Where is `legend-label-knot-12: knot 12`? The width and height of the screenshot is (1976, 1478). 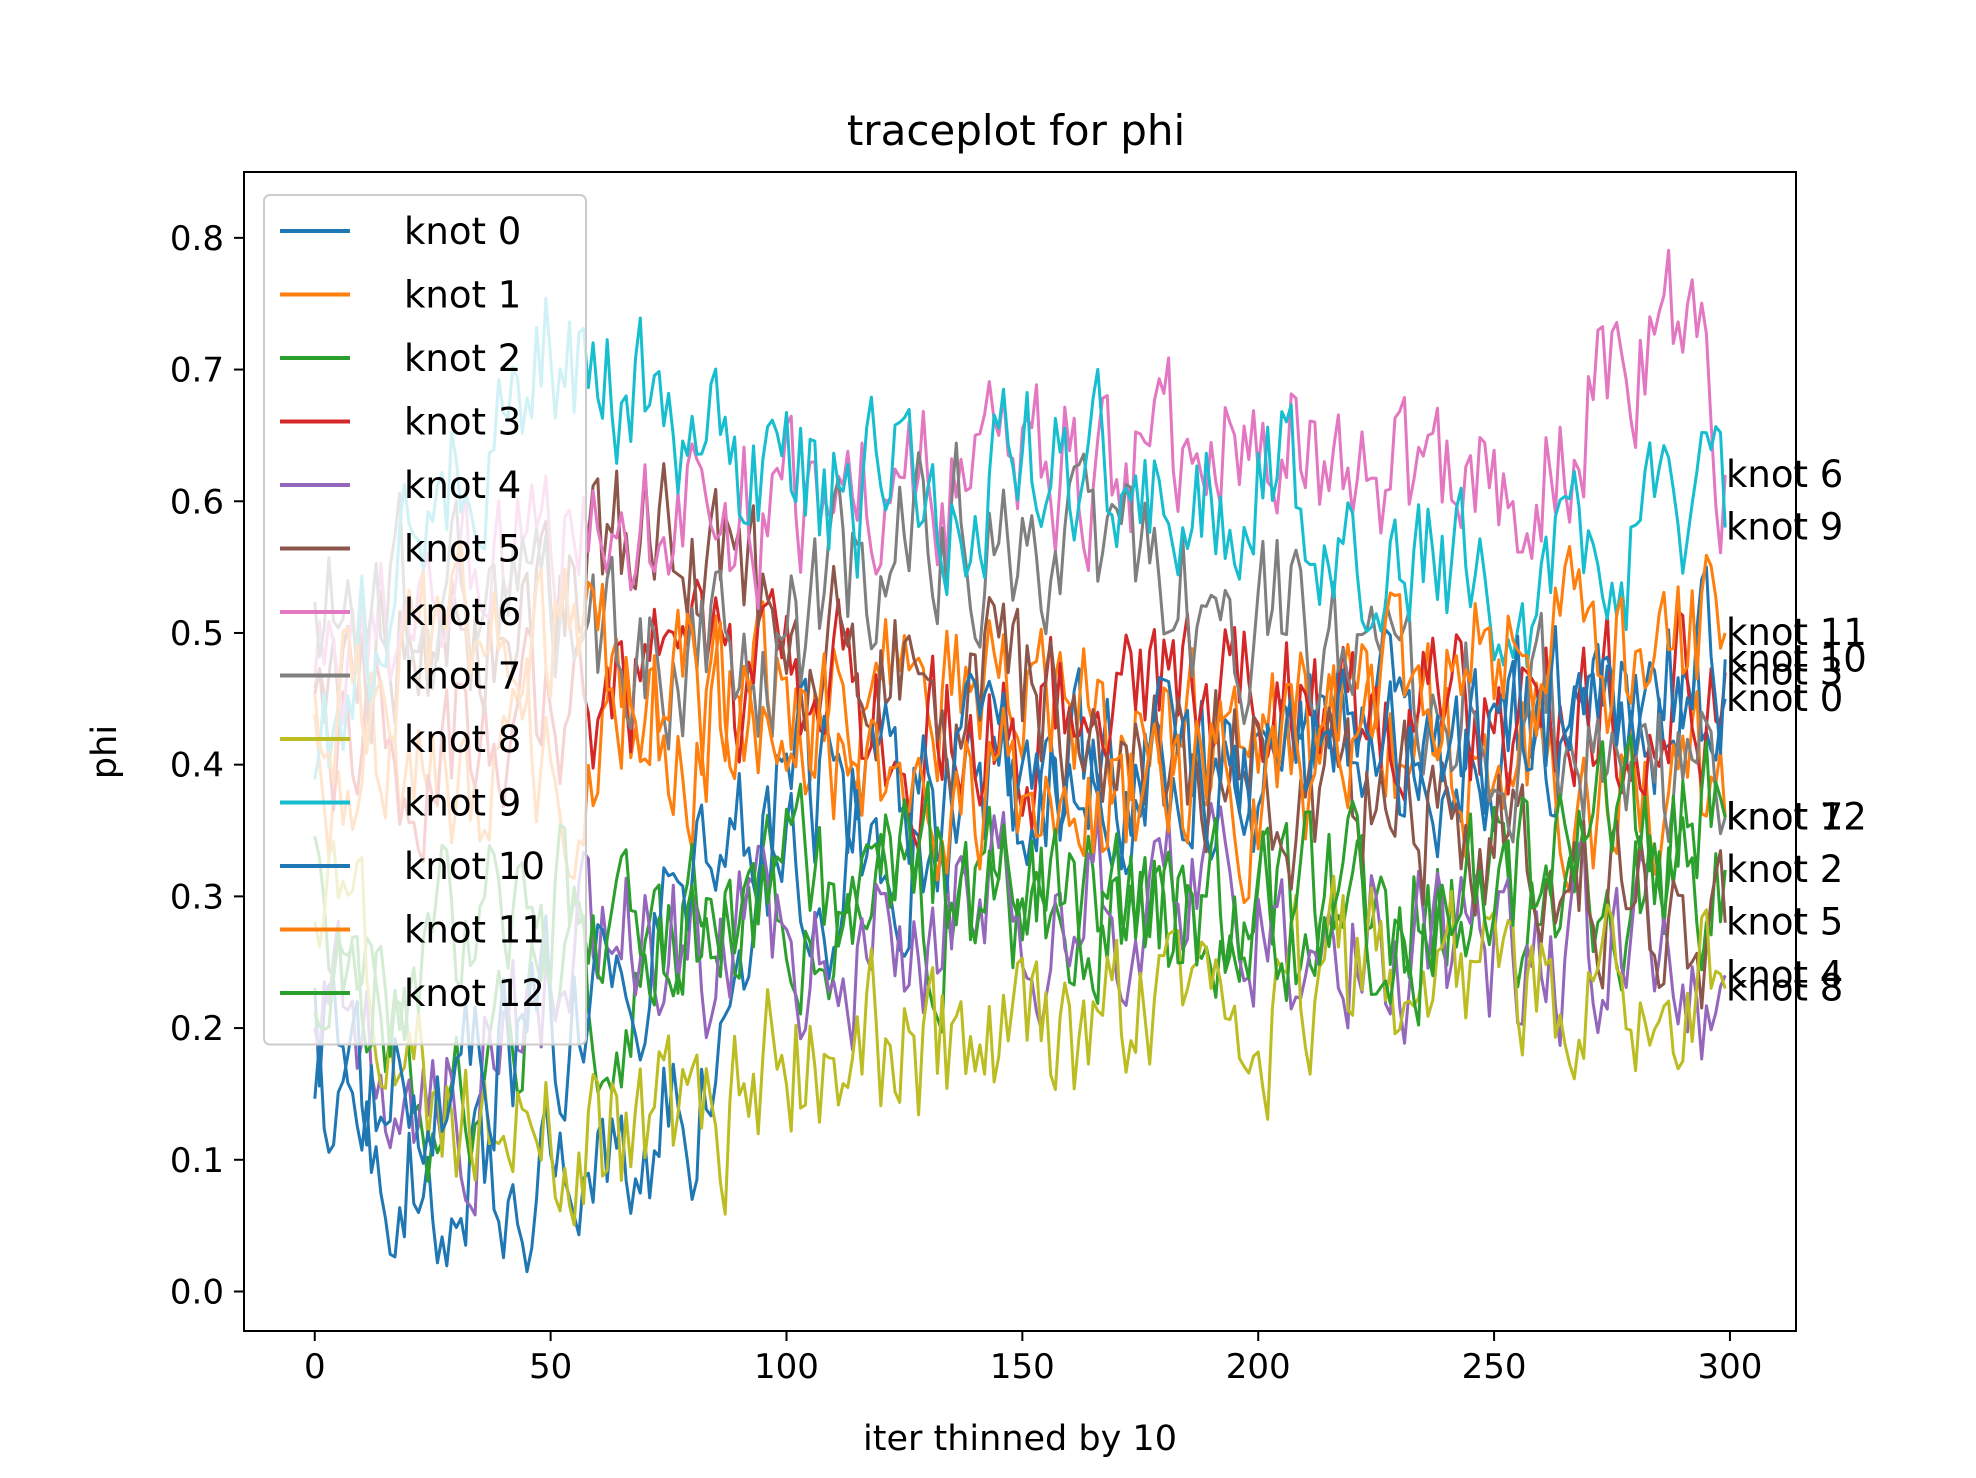 legend-label-knot-12: knot 12 is located at coordinates (474, 993).